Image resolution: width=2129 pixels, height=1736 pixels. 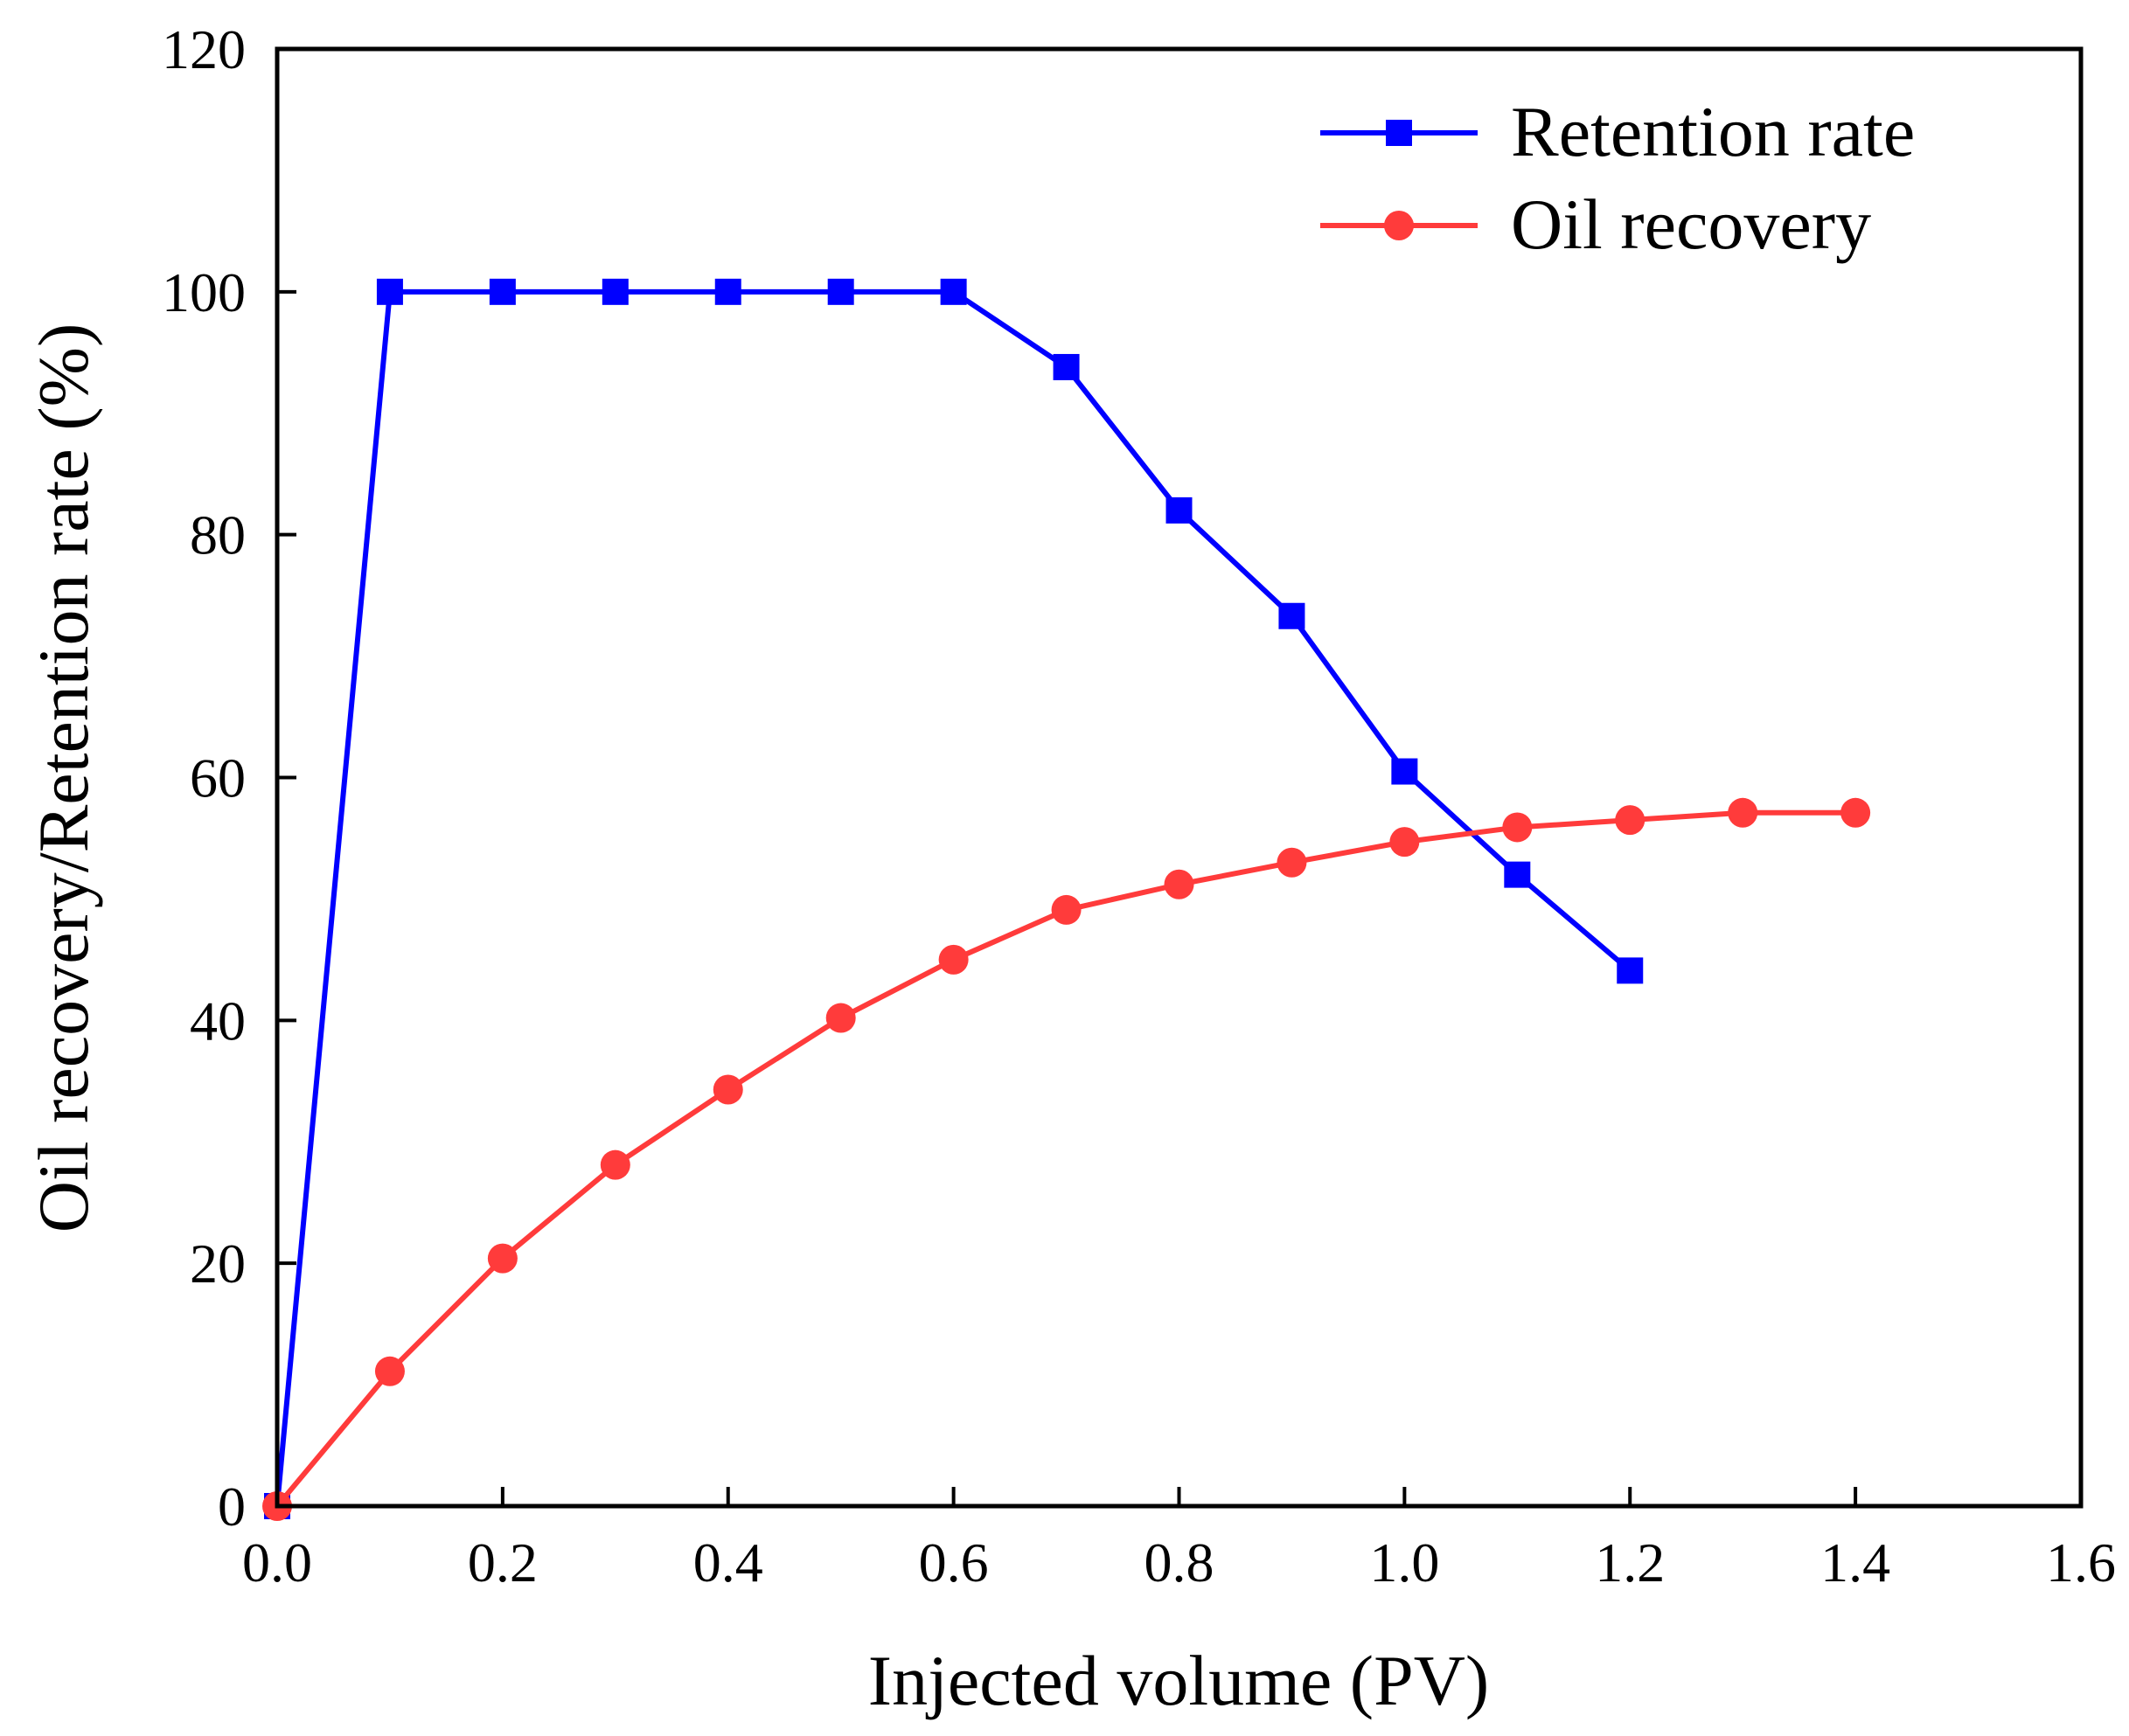 I want to click on x-tick-label: 1.2, so click(x=1630, y=1562).